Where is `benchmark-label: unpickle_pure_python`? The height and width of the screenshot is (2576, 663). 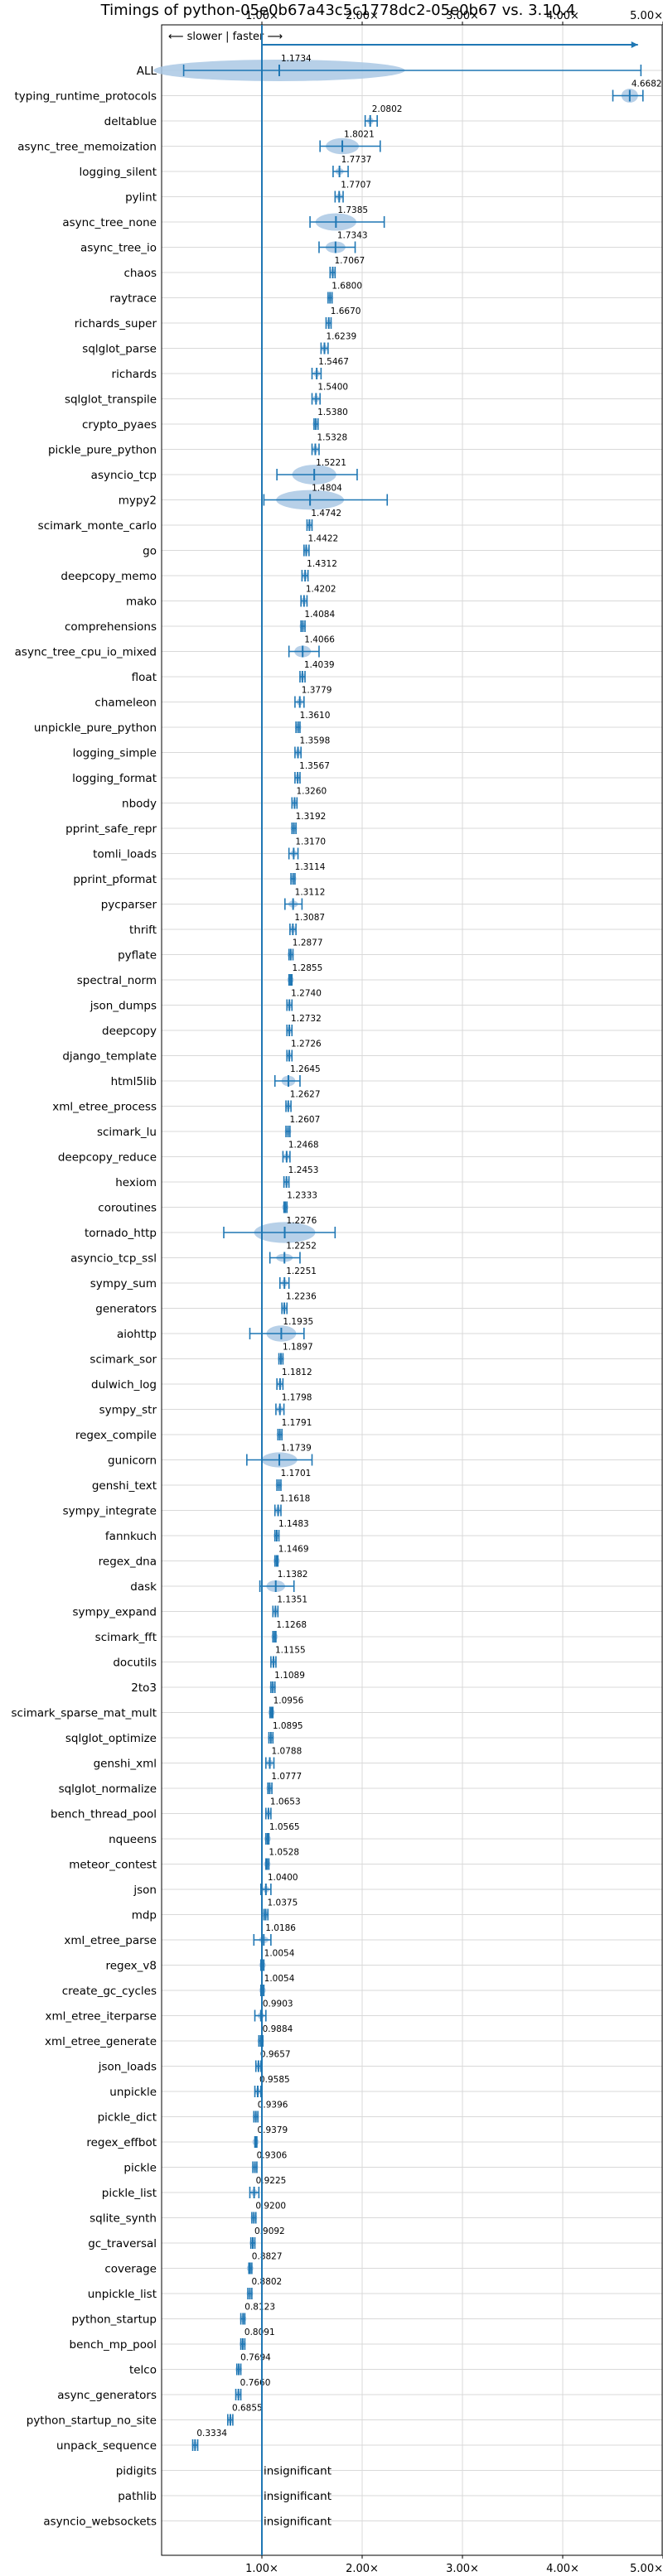 benchmark-label: unpickle_pure_python is located at coordinates (95, 728).